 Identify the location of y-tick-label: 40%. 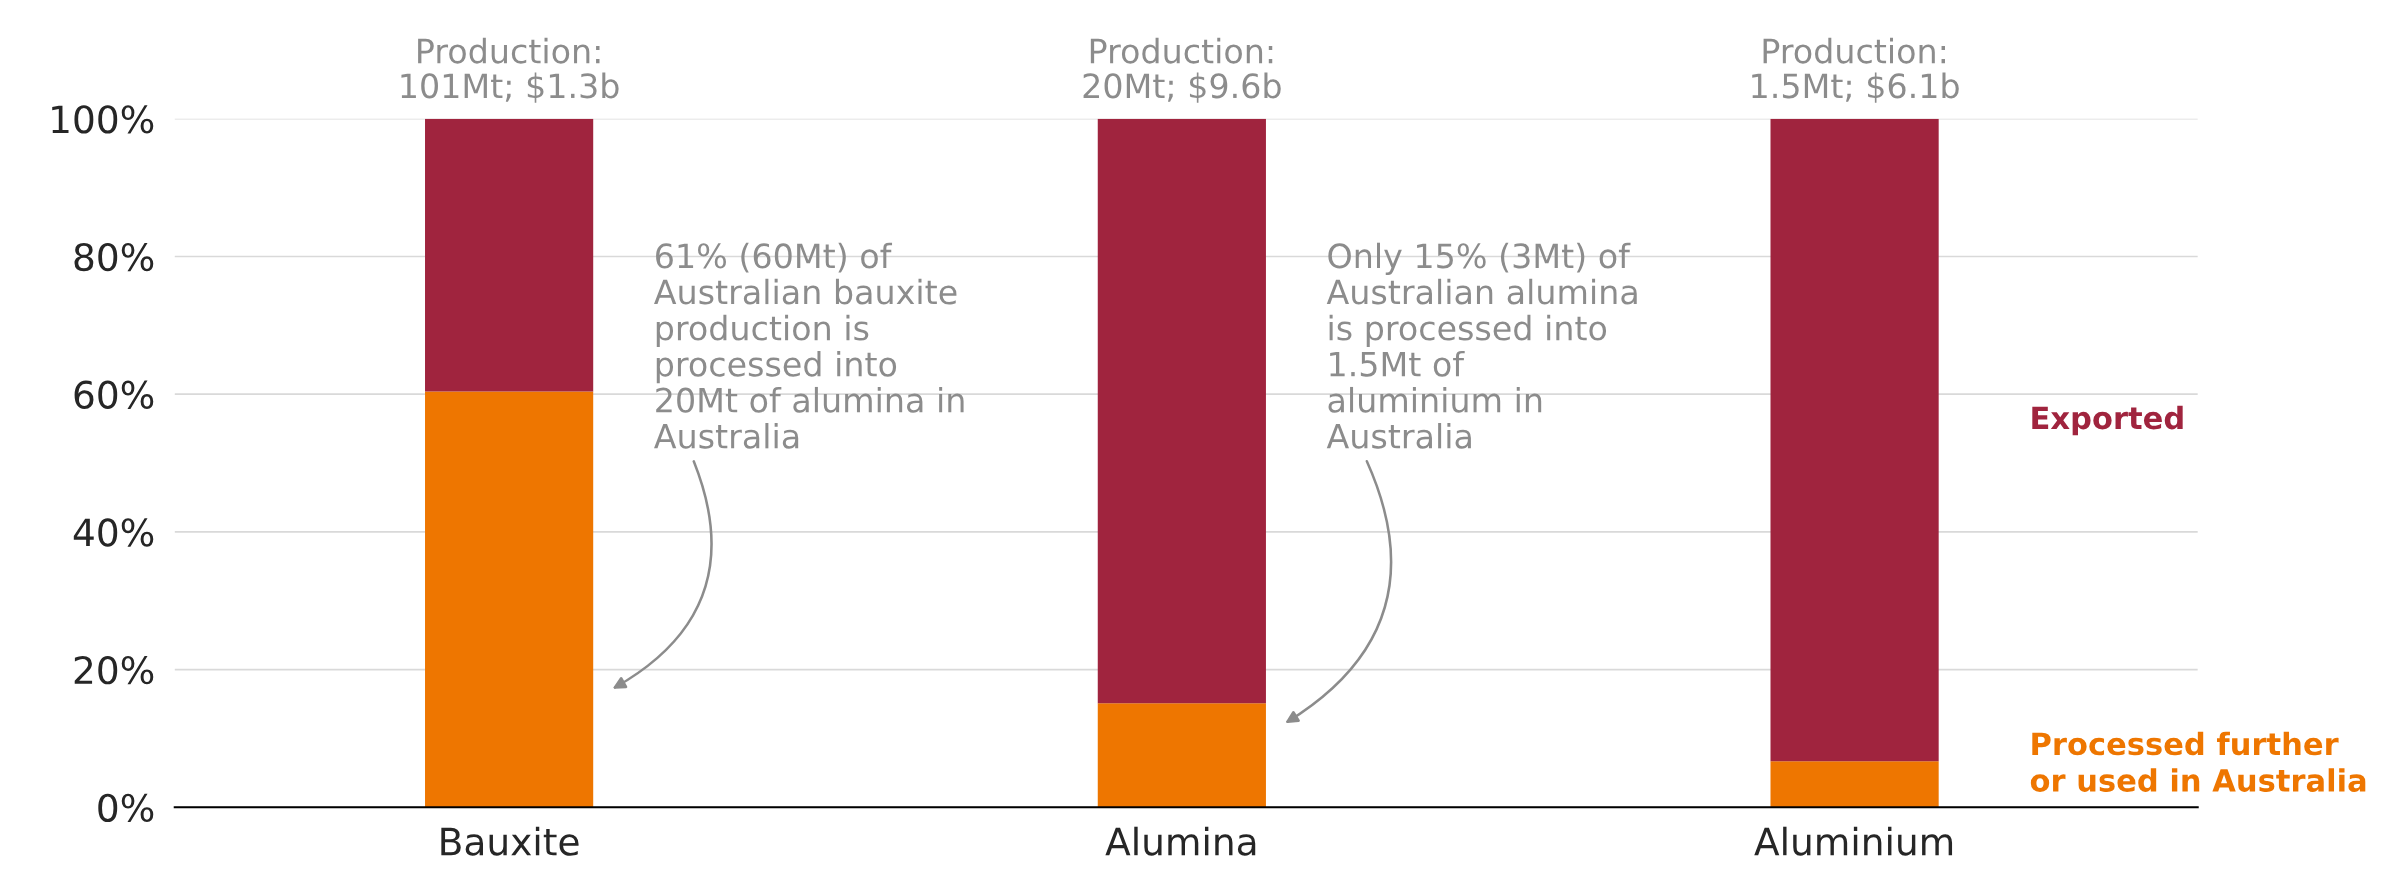
(113, 532).